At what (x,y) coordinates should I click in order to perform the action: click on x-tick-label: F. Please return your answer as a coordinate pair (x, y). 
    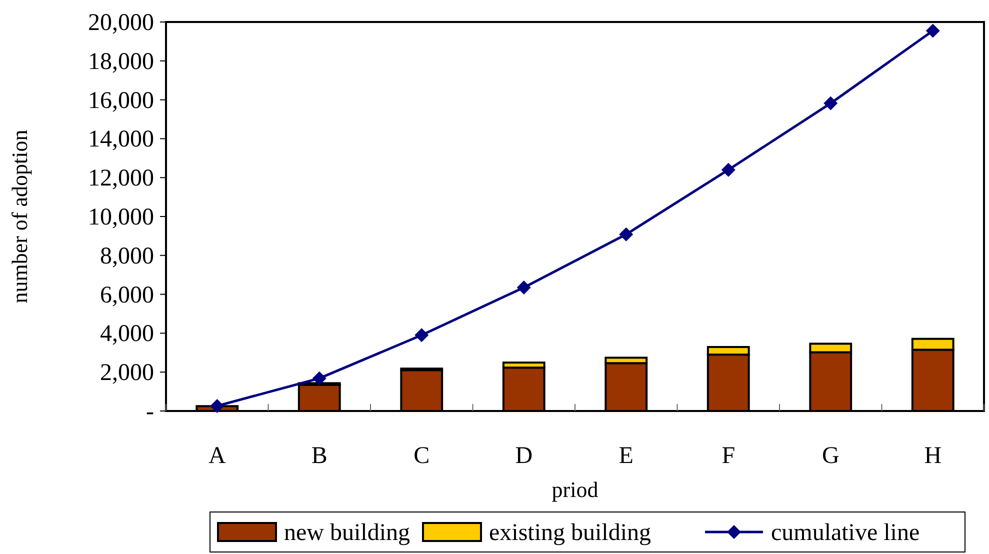
    Looking at the image, I should click on (729, 456).